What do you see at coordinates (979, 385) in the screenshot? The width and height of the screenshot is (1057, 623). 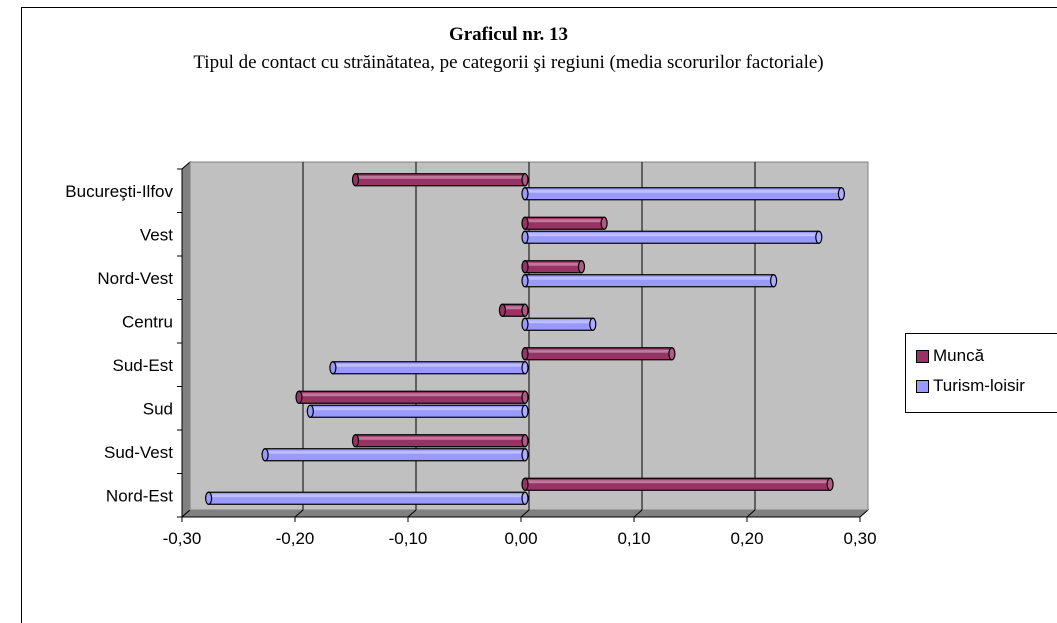 I see `legend-label-turism-loisir: Turism-loisir` at bounding box center [979, 385].